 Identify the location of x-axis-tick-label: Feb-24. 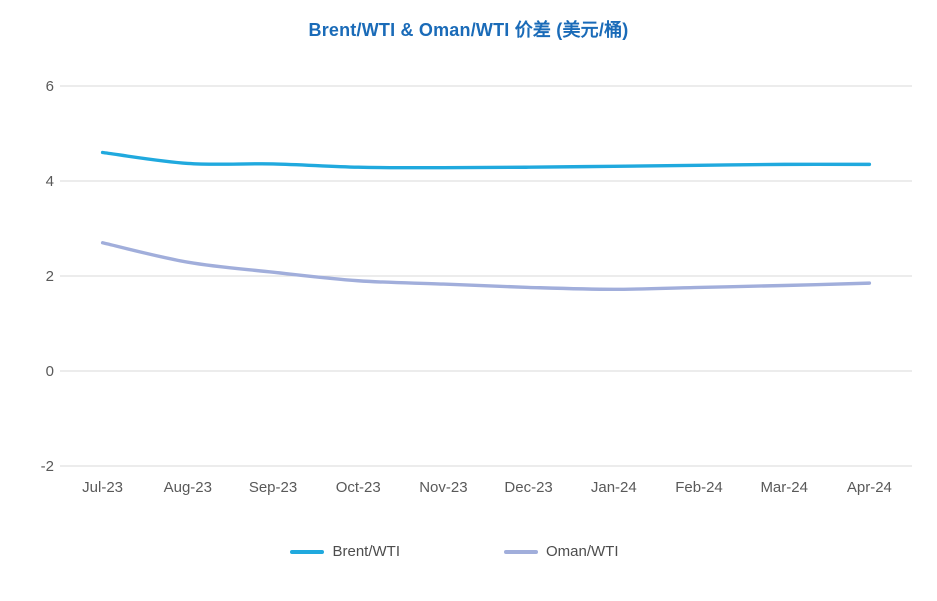
(699, 487).